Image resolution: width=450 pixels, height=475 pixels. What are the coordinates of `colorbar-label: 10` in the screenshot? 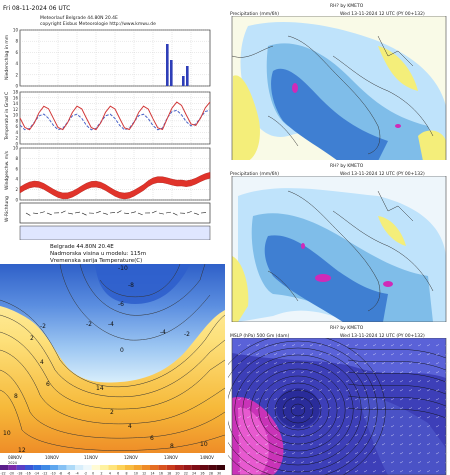 It's located at (136, 473).